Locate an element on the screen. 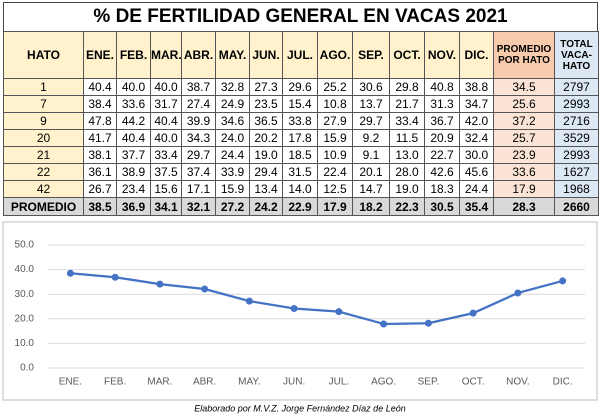 Image resolution: width=600 pixels, height=418 pixels. x-tick-label: AGO. is located at coordinates (383, 382).